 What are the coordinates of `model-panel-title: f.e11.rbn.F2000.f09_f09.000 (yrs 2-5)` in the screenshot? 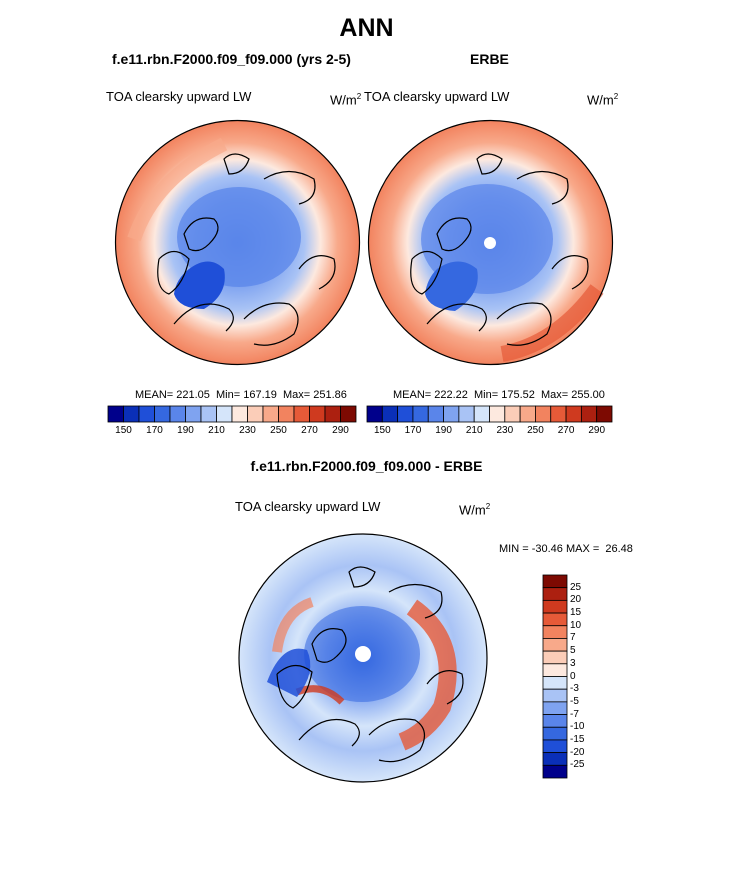 It's located at (231, 59).